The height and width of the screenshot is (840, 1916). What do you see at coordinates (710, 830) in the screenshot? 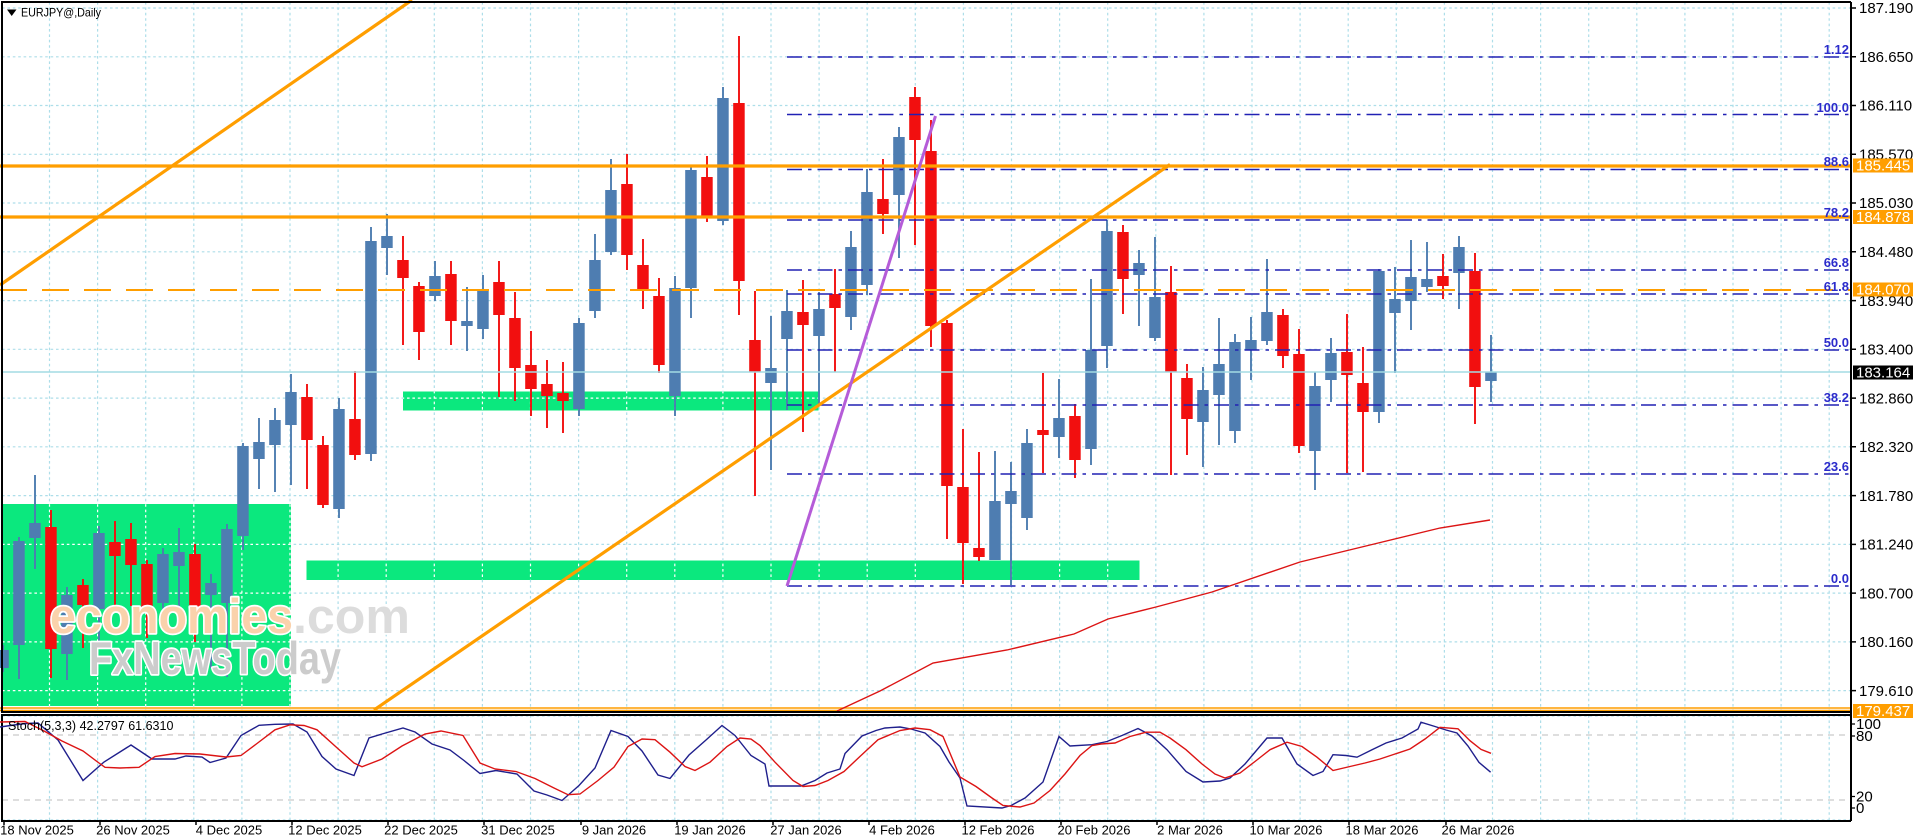
I see `svg-text: 19 Jan 2026` at bounding box center [710, 830].